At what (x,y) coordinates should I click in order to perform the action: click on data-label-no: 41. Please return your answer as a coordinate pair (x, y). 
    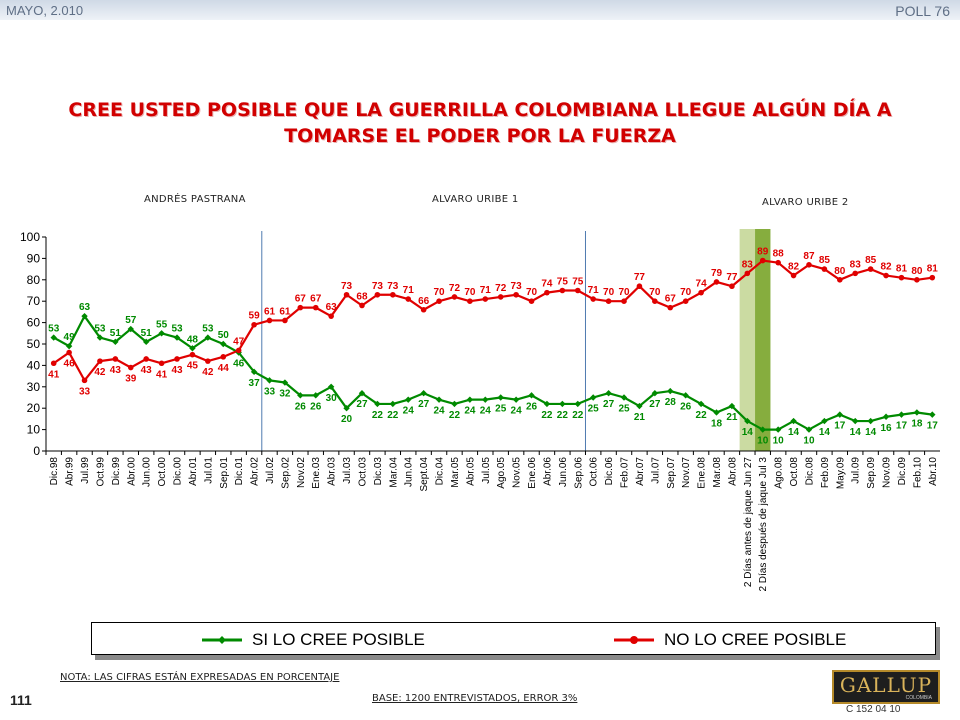
    Looking at the image, I should click on (162, 374).